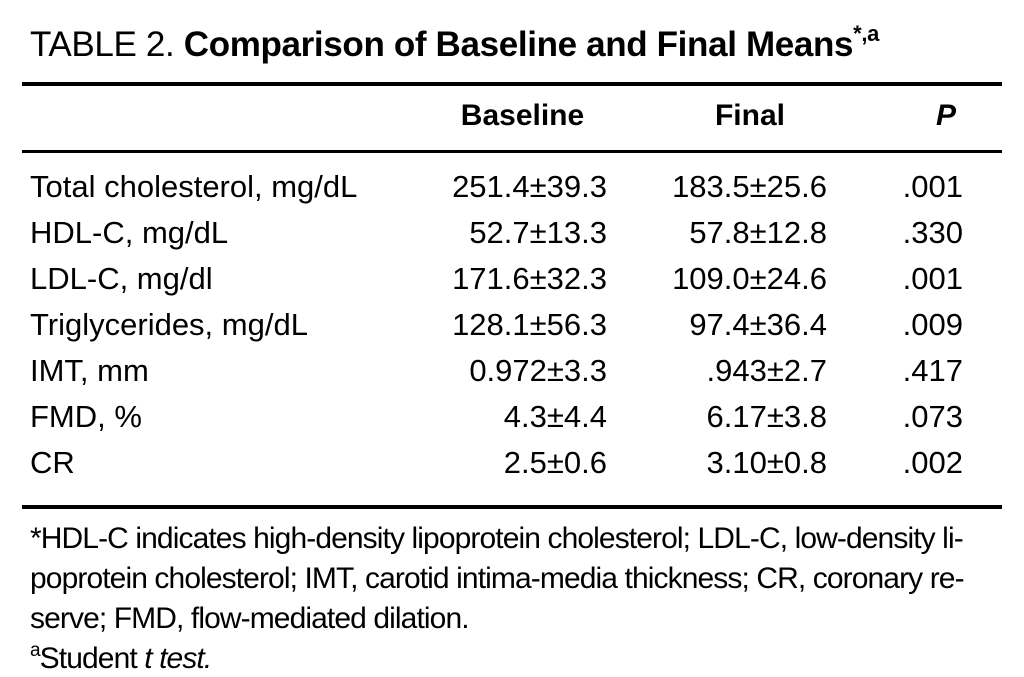 The width and height of the screenshot is (1024, 677). Describe the element at coordinates (169, 324) in the screenshot. I see `row-label: Triglycerides, mg/dL` at that location.